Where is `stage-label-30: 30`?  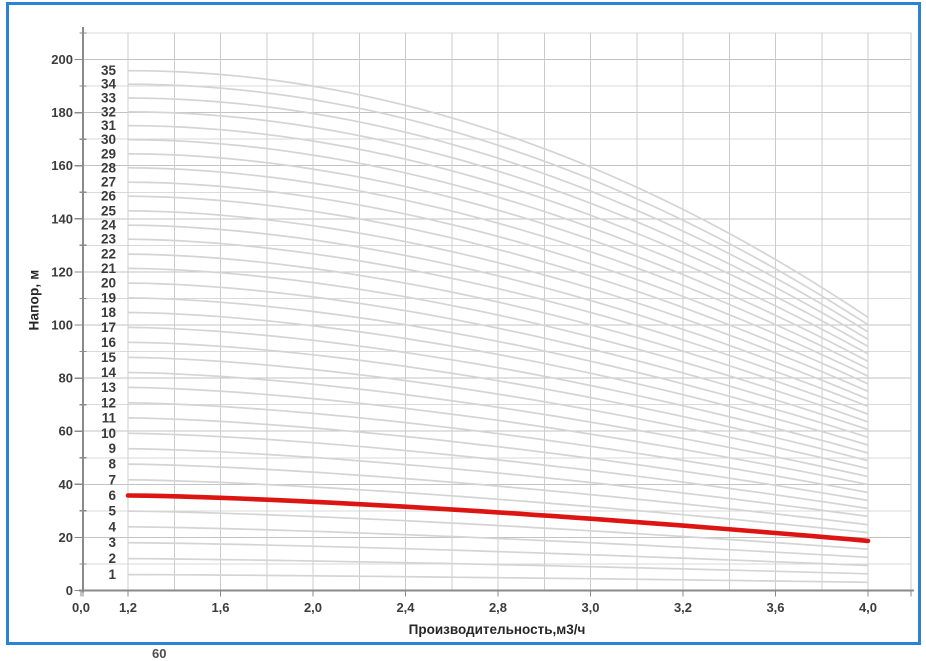
stage-label-30: 30 is located at coordinates (108, 139).